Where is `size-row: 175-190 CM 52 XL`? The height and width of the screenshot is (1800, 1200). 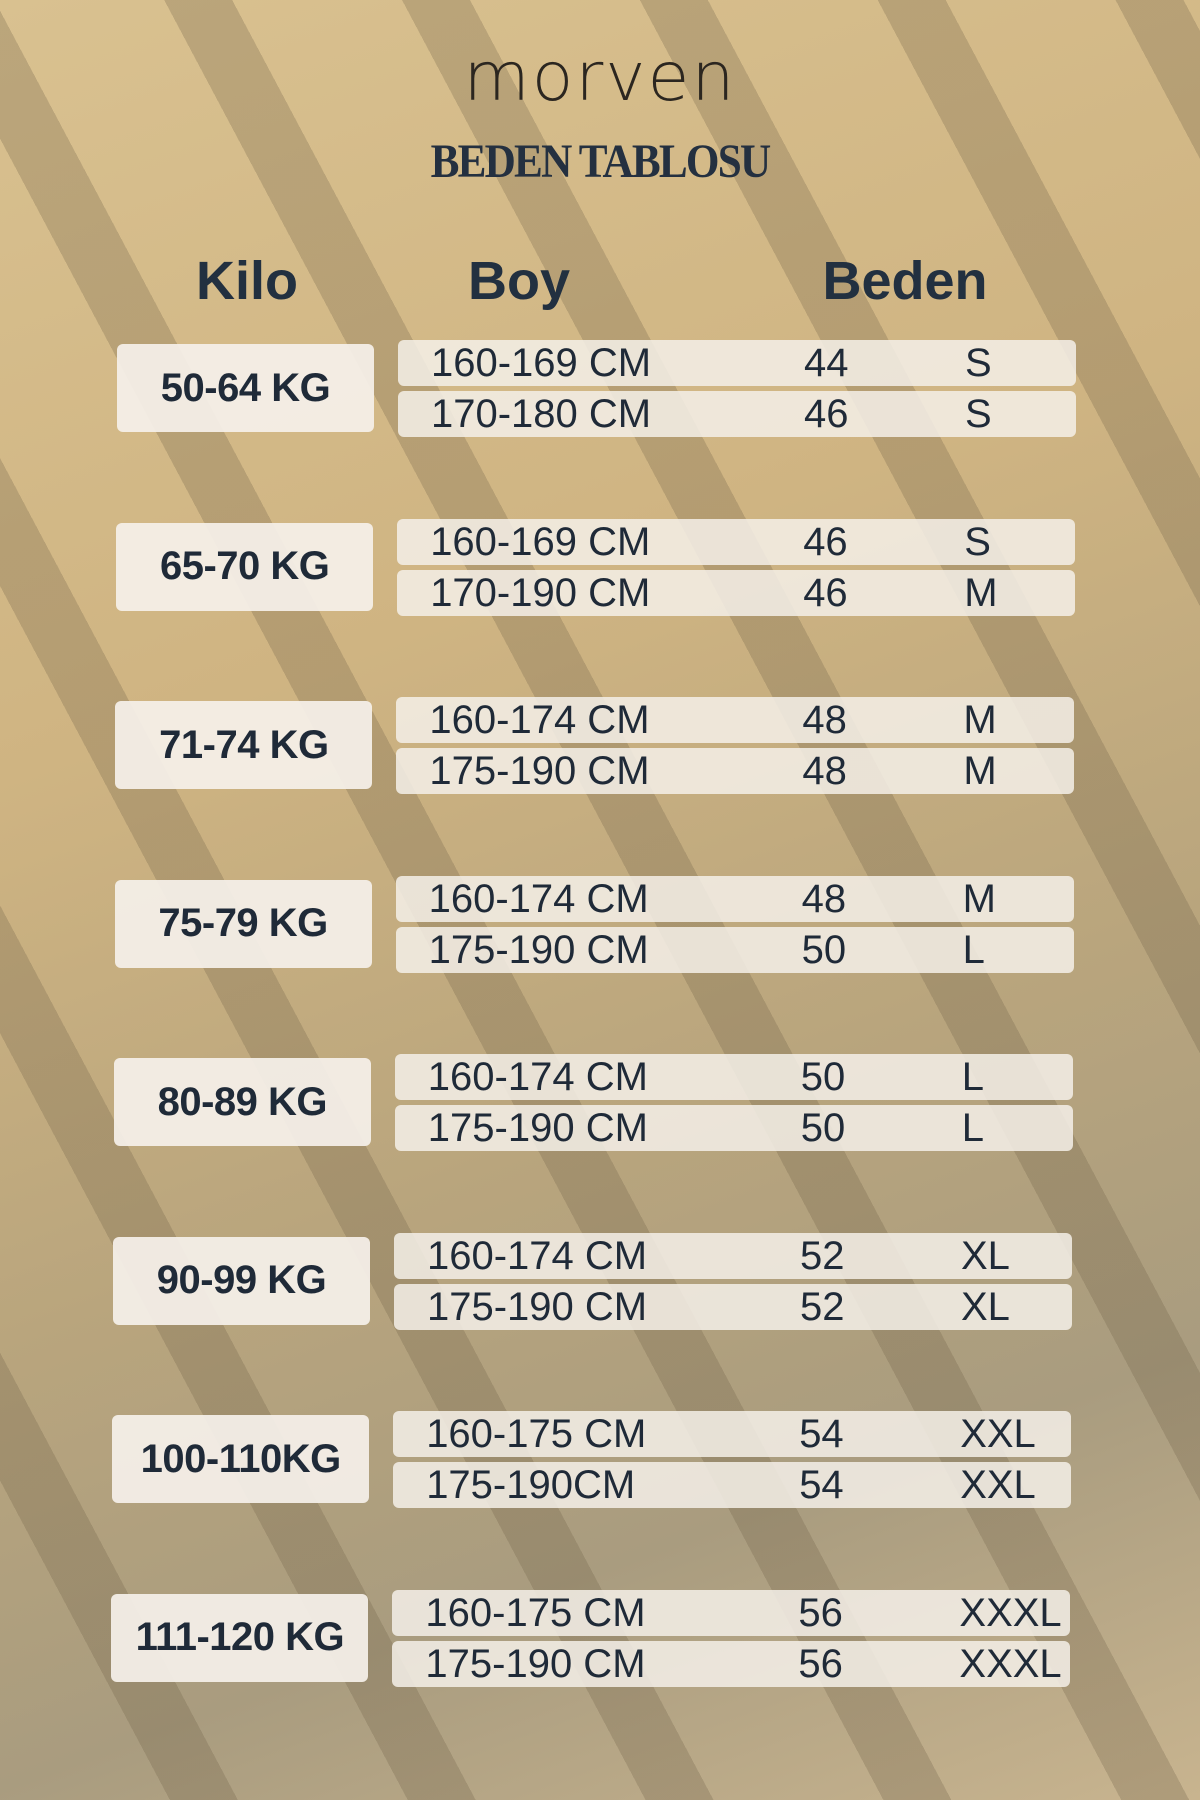
size-row: 175-190 CM 52 XL is located at coordinates (733, 1306).